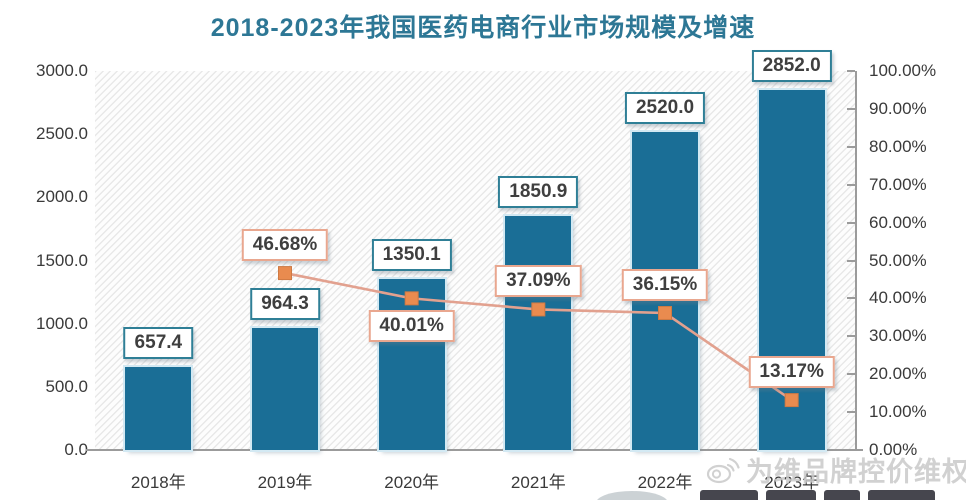 This screenshot has width=966, height=500. What do you see at coordinates (76, 449) in the screenshot?
I see `y-axis-tick-label-left: 0.0` at bounding box center [76, 449].